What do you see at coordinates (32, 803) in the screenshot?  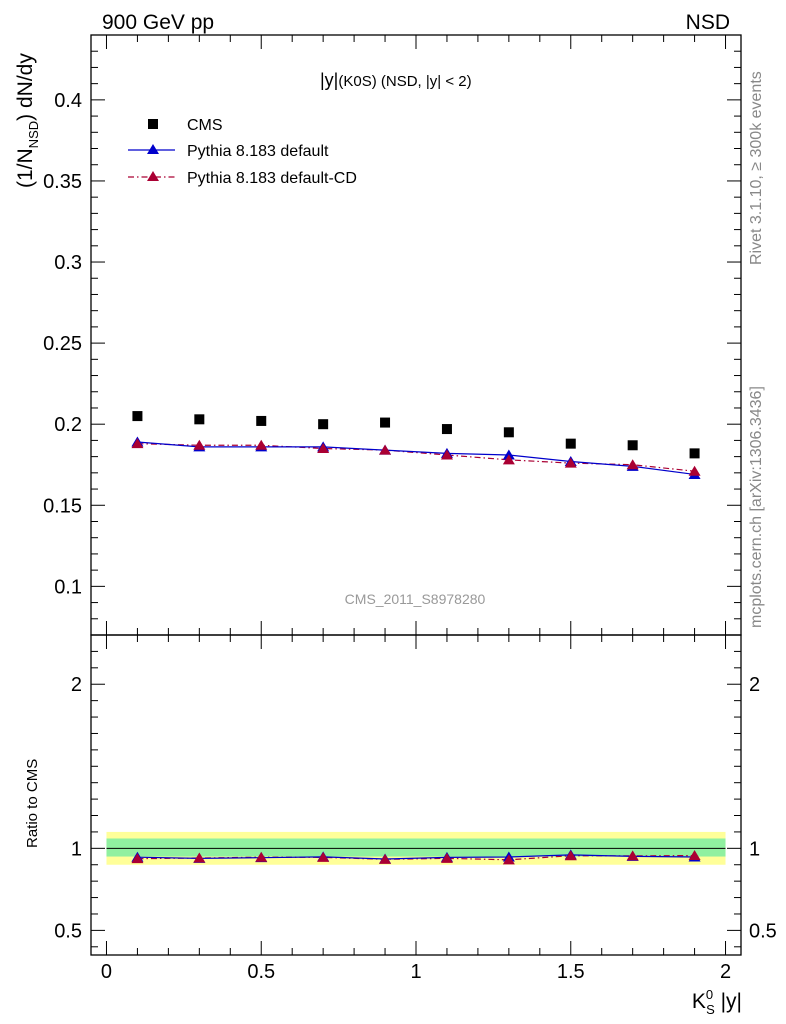 I see `ratio-y-axis-label: Ratio to CMS` at bounding box center [32, 803].